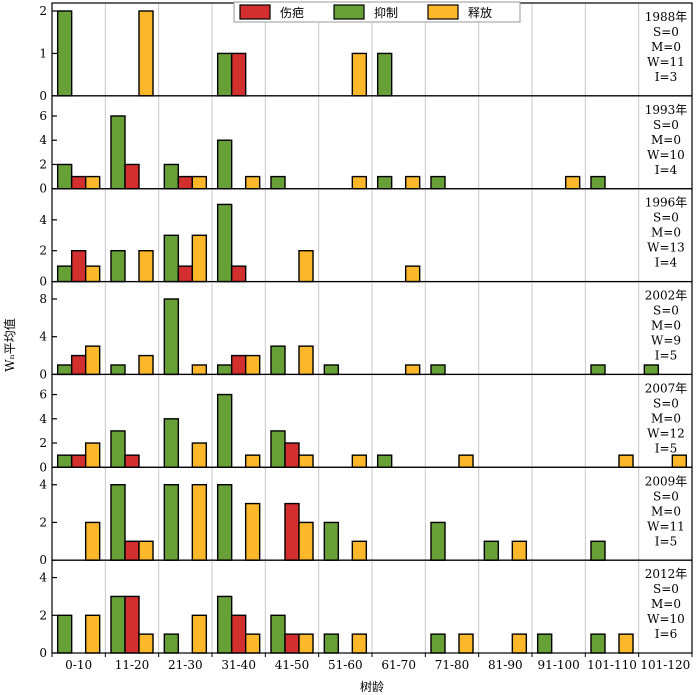 The width and height of the screenshot is (700, 695). I want to click on x-tick-label: 101-120, so click(665, 665).